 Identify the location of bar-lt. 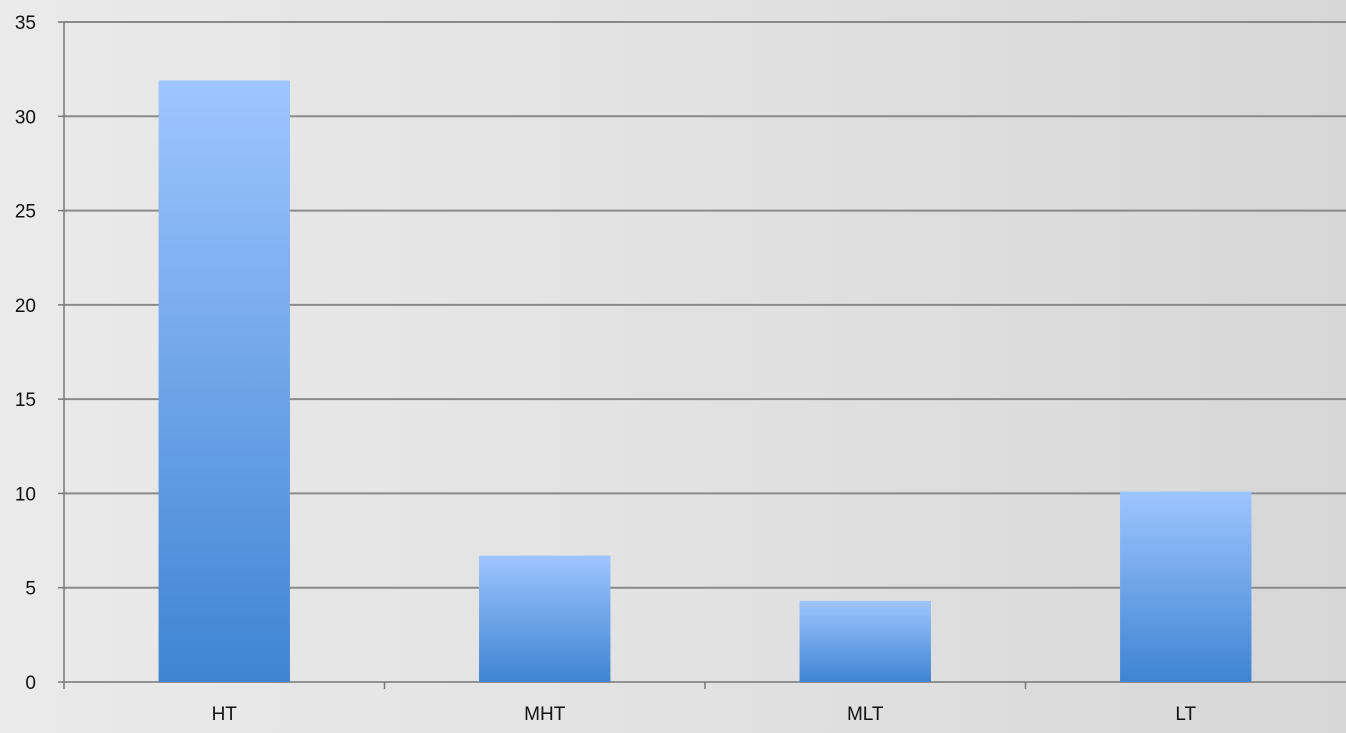
(1186, 586).